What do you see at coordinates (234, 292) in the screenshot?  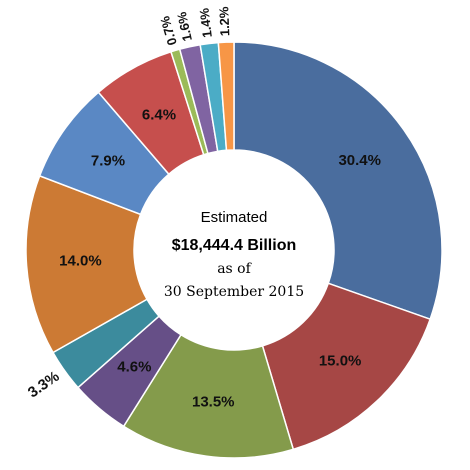 I see `center-date-label: 30 September 2015` at bounding box center [234, 292].